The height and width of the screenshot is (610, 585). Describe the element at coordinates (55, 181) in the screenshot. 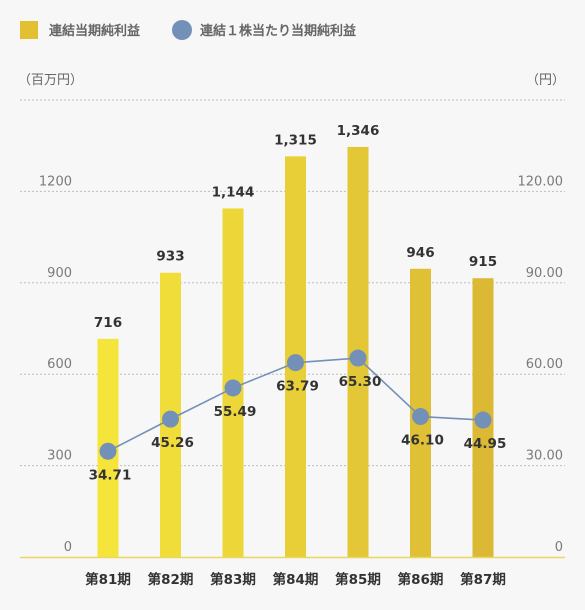

I see `left-tick-label: 1200` at that location.